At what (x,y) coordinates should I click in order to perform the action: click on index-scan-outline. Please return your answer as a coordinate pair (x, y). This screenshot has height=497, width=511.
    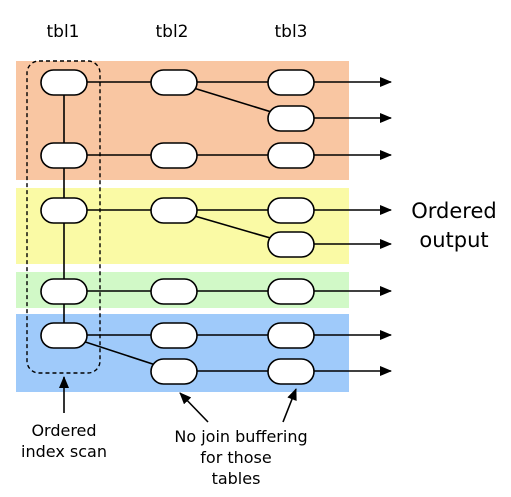
    Looking at the image, I should click on (63, 217).